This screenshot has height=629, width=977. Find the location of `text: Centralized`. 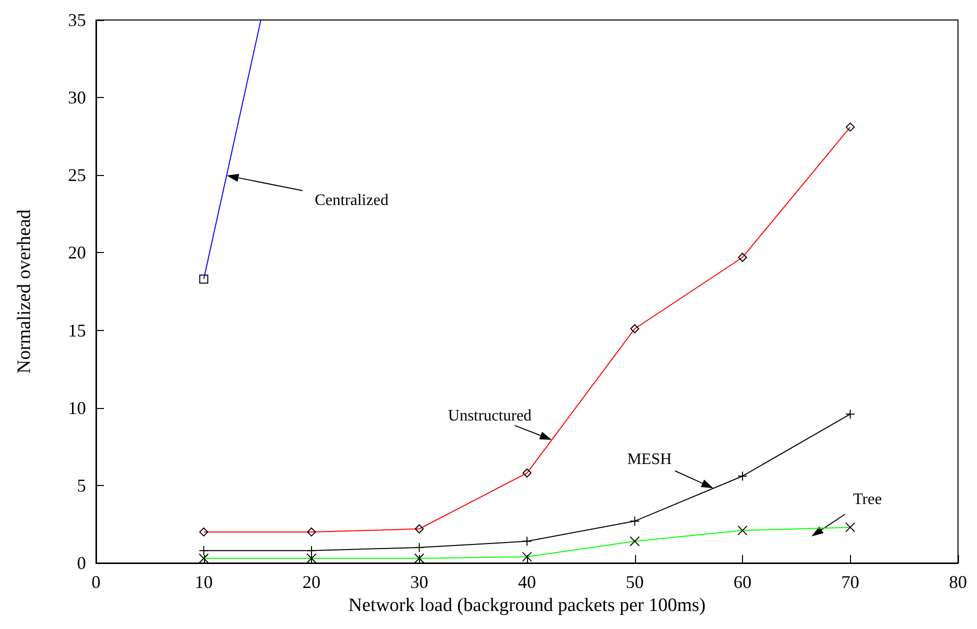

text: Centralized is located at coordinates (351, 200).